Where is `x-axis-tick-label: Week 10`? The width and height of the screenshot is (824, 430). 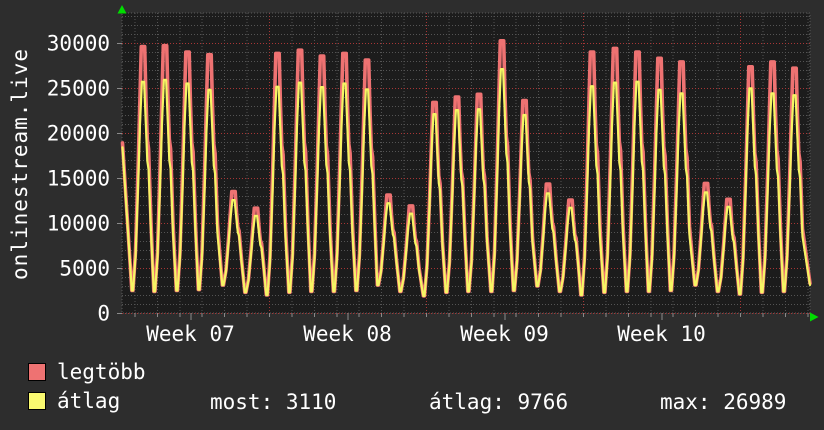
x-axis-tick-label: Week 10 is located at coordinates (661, 334).